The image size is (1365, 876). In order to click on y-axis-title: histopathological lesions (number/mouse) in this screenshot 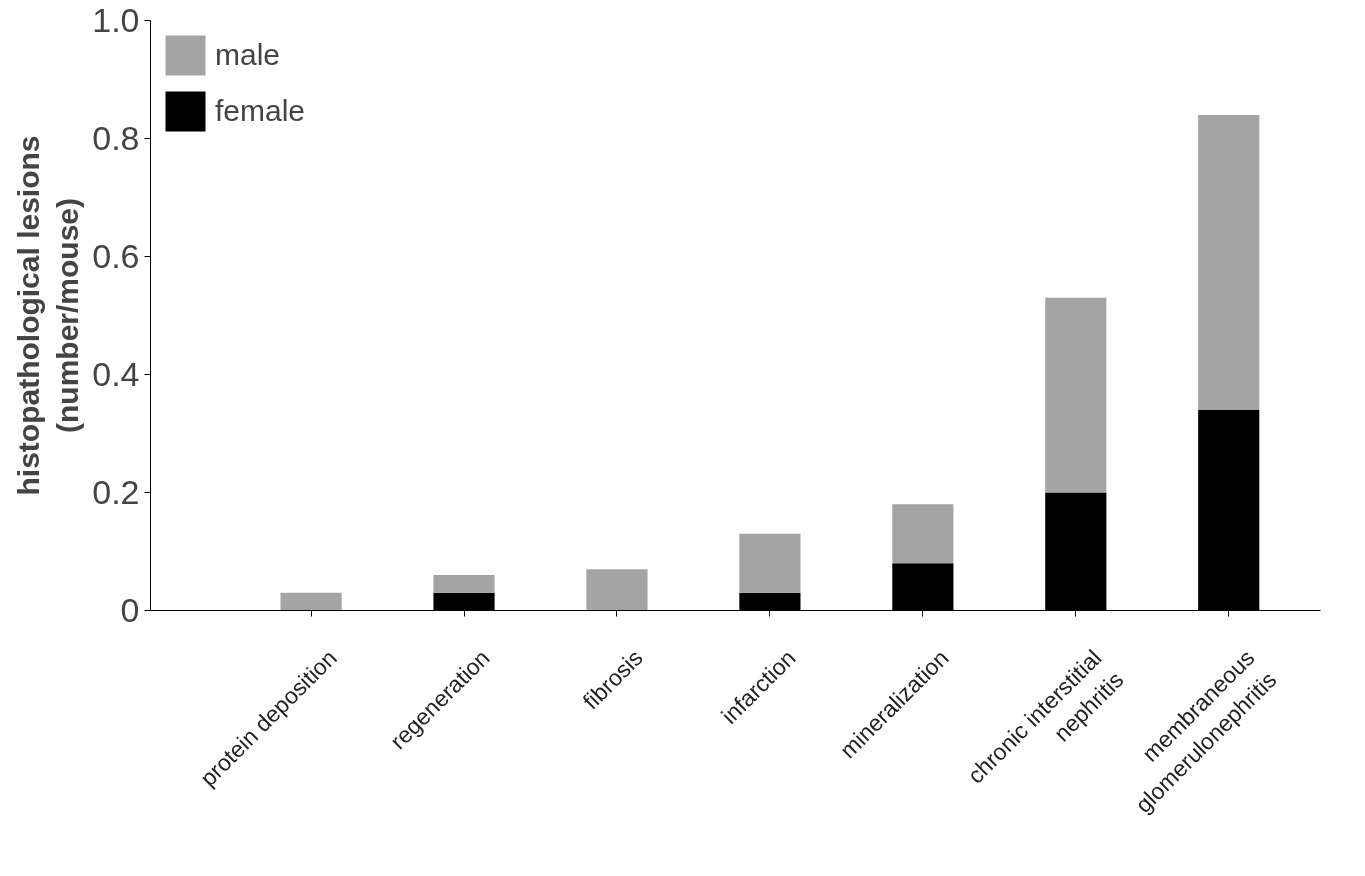, I will do `click(48, 315)`.